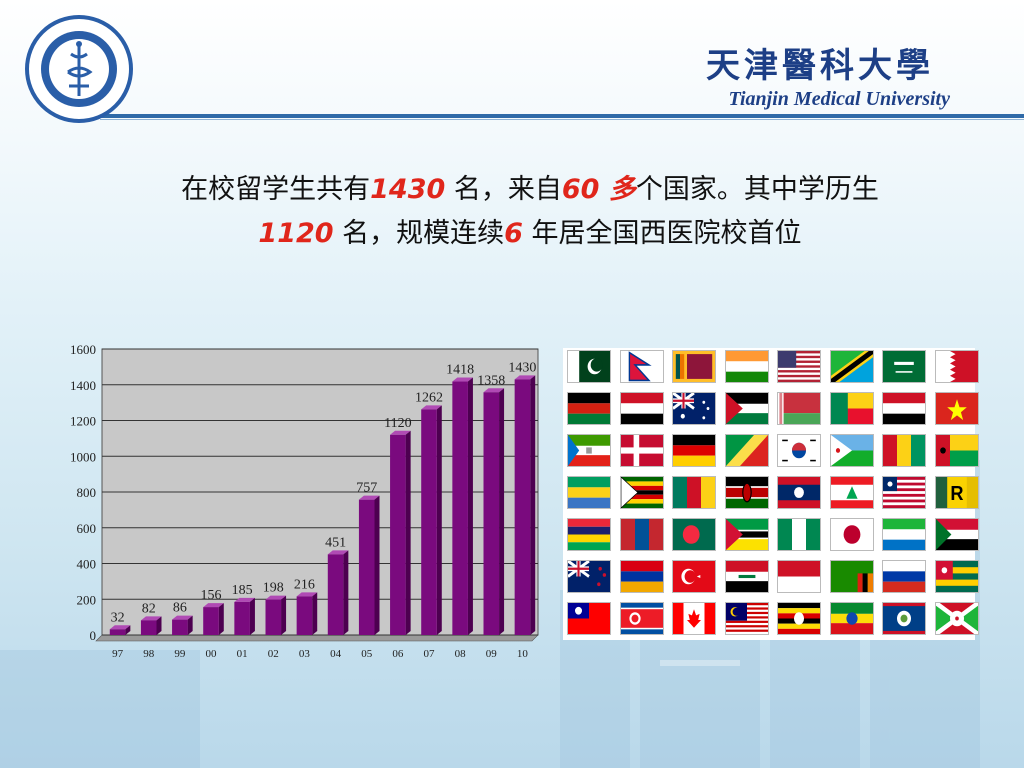  I want to click on university-name-en: Tianjin Medical University, so click(839, 99).